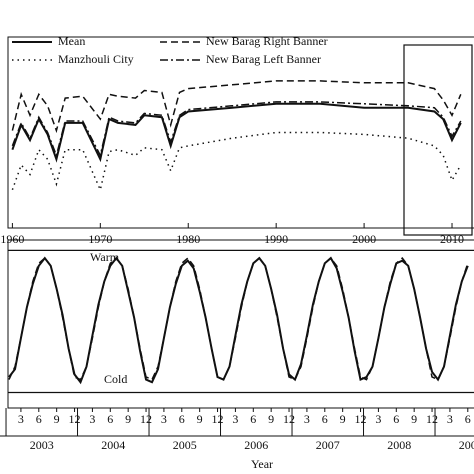  What do you see at coordinates (276, 239) in the screenshot?
I see `x-tick-label: 1990` at bounding box center [276, 239].